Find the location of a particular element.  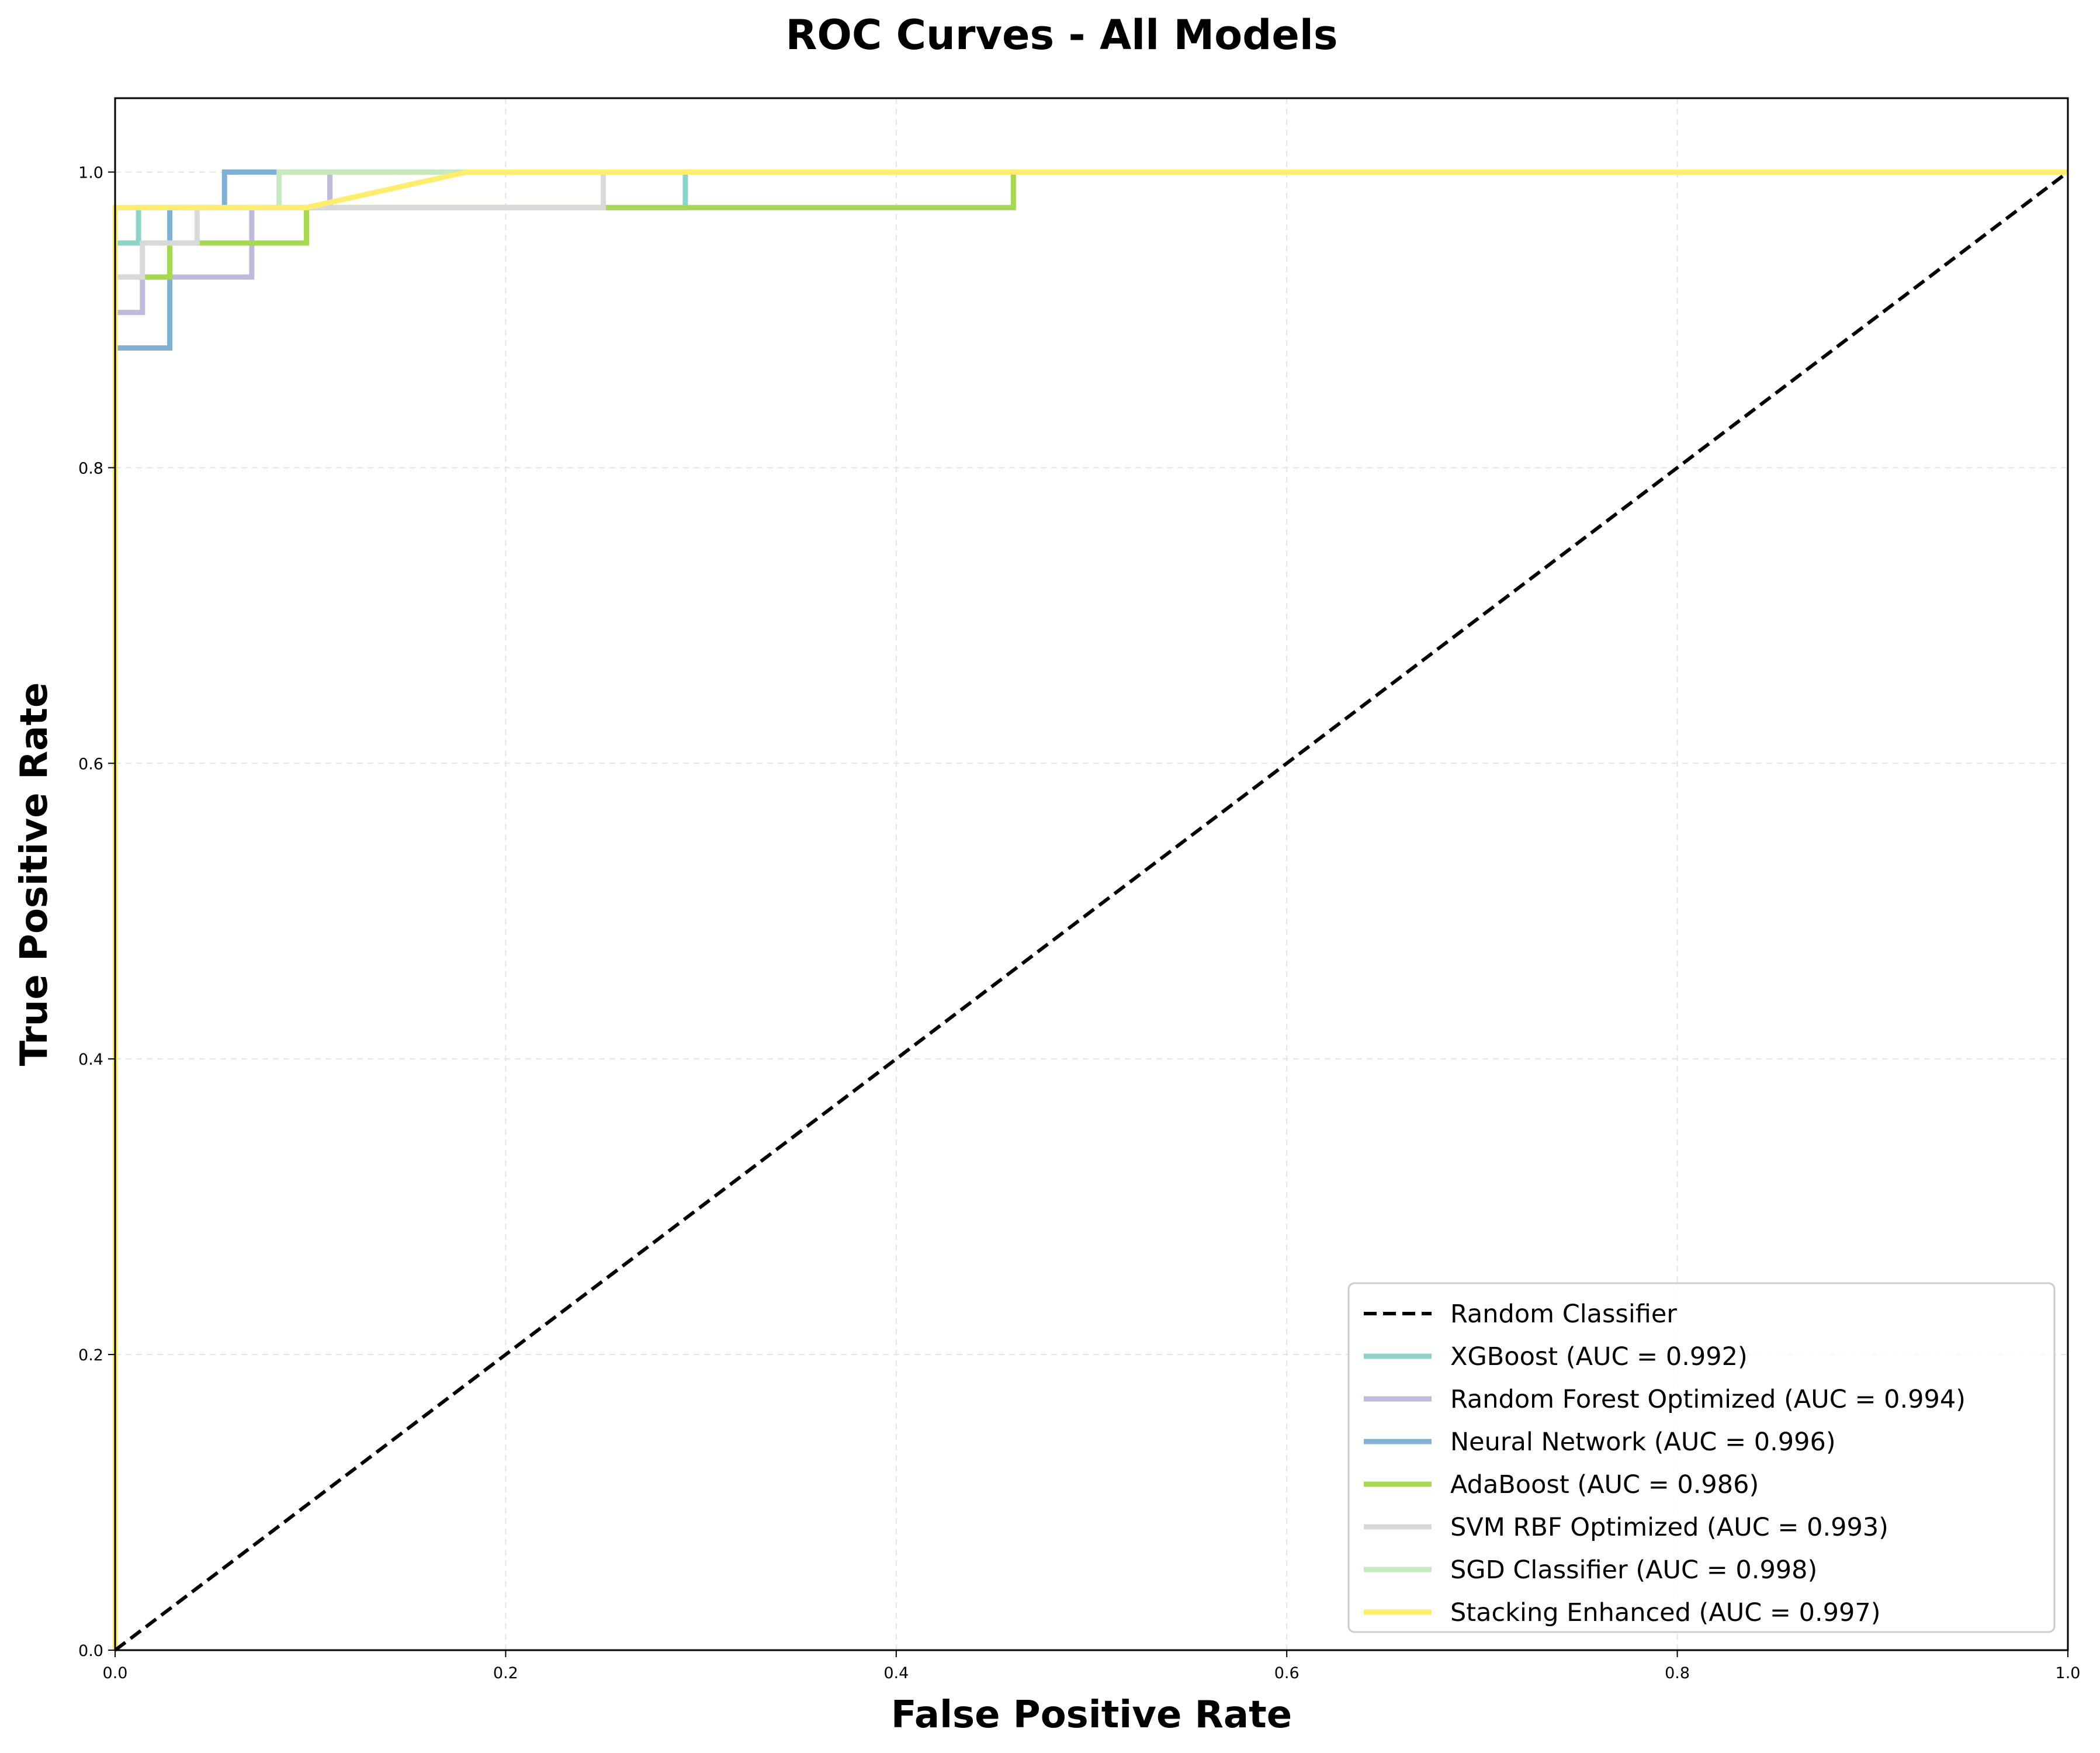

y-tick-label: 1.0 is located at coordinates (90, 173).